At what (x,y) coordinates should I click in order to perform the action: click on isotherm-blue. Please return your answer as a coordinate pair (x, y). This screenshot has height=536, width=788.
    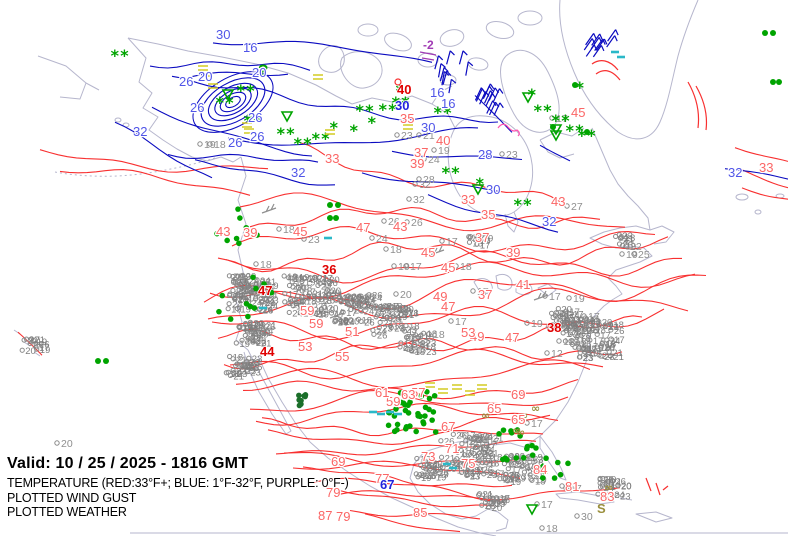
    Looking at the image, I should click on (322, 51).